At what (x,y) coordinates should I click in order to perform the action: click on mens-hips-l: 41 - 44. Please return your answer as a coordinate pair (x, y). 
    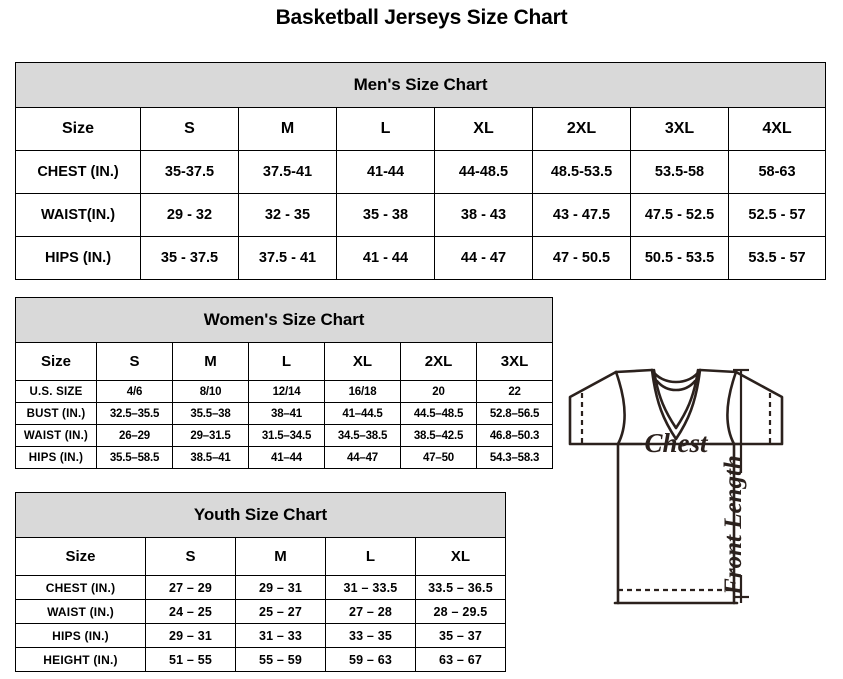
    Looking at the image, I should click on (385, 258).